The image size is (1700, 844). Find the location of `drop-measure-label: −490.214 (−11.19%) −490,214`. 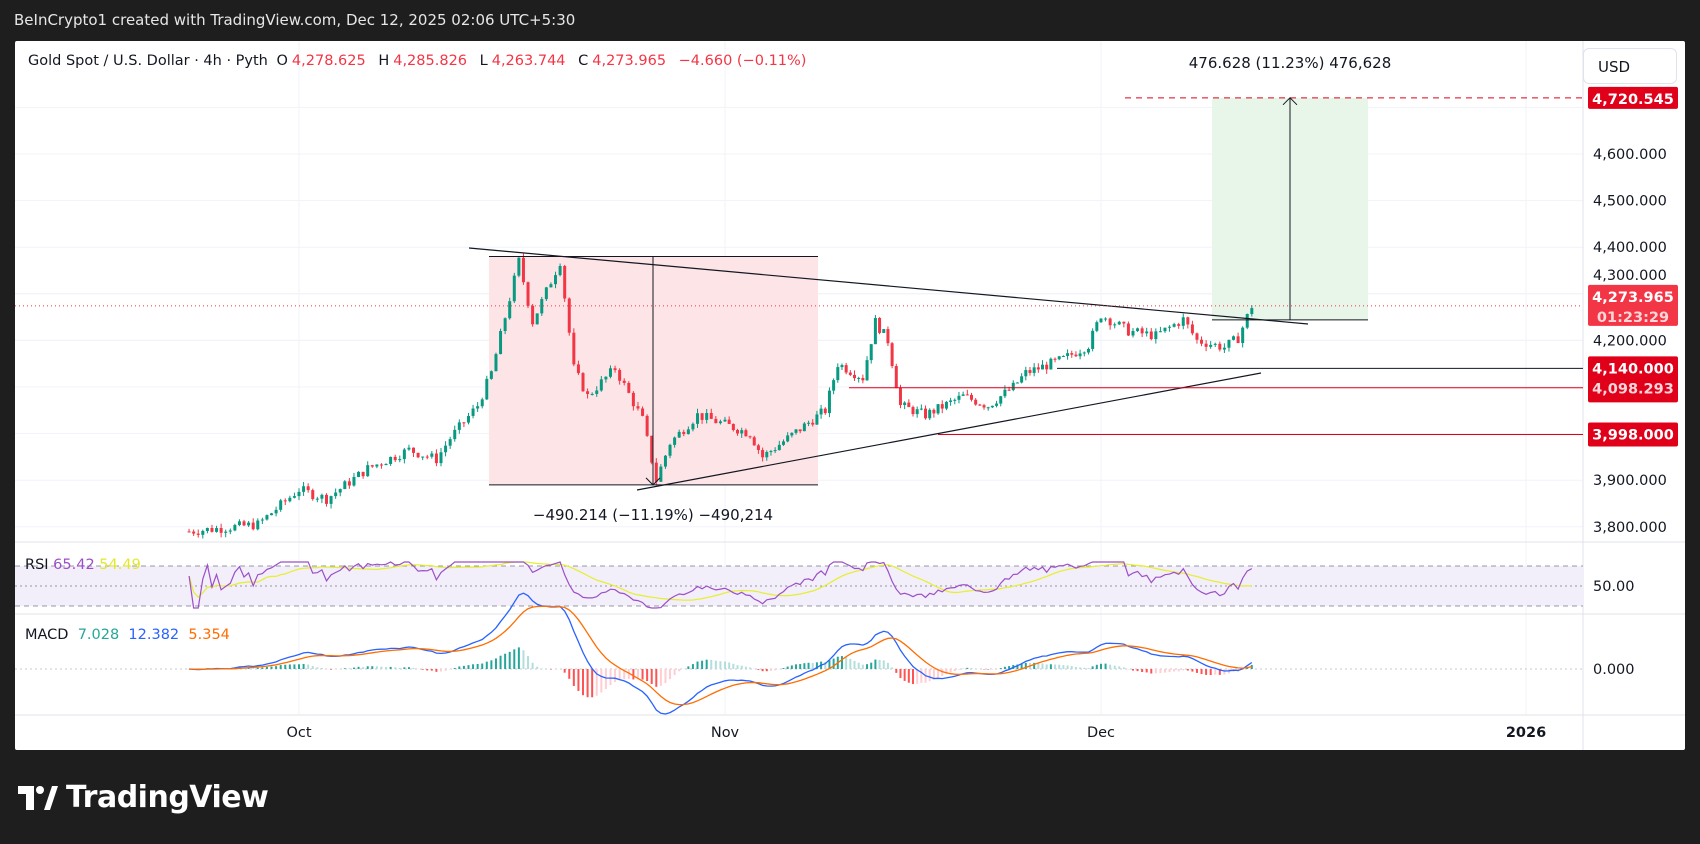

drop-measure-label: −490.214 (−11.19%) −490,214 is located at coordinates (653, 515).